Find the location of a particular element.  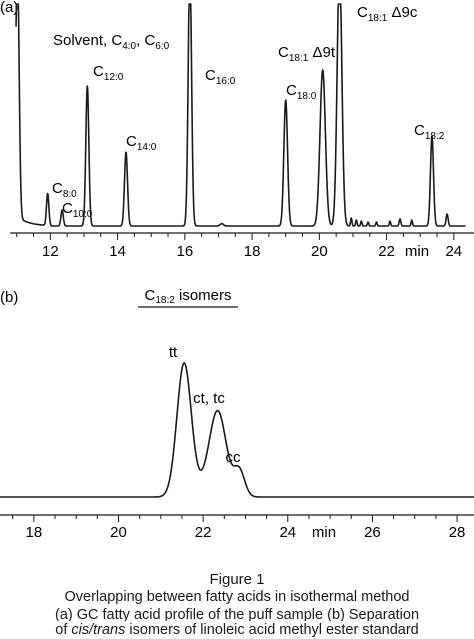

caption-title: Figure 1 is located at coordinates (237, 579).